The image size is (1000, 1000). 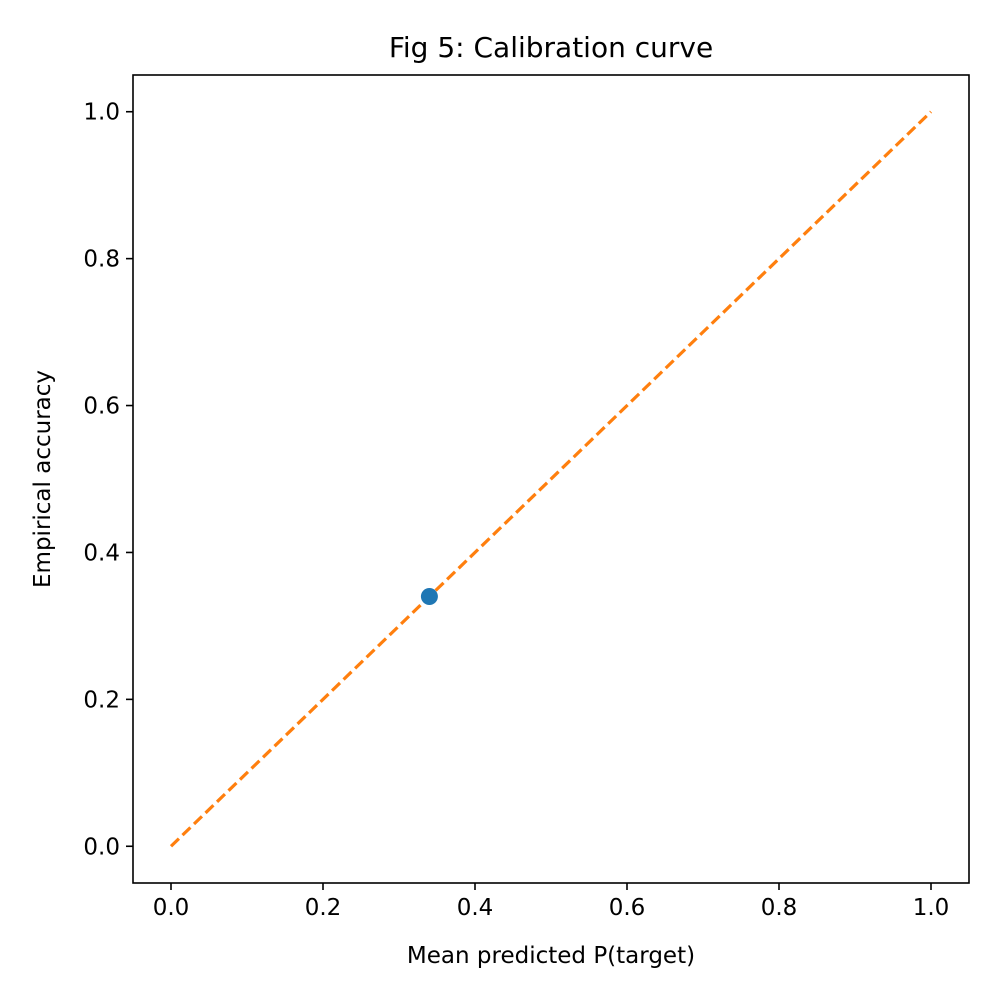 I want to click on y-tick-label: 1.0, so click(x=101, y=113).